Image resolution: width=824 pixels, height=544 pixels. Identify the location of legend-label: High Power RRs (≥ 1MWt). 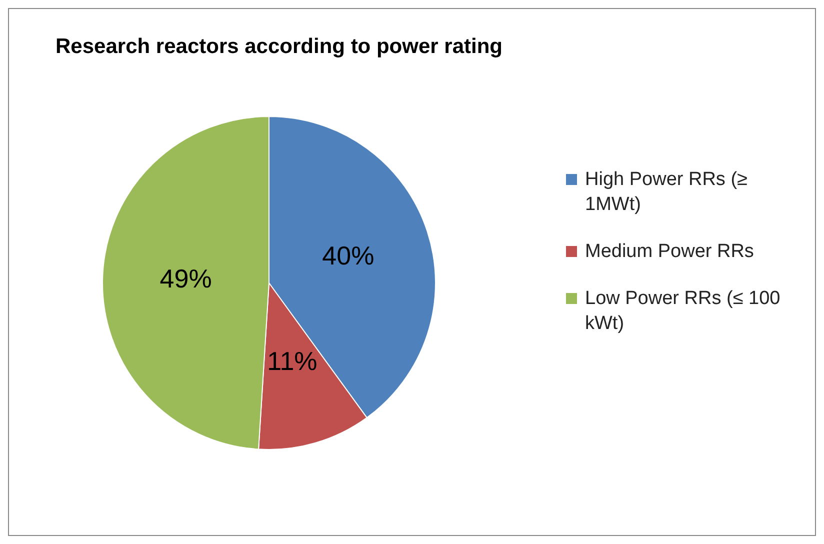
(666, 192).